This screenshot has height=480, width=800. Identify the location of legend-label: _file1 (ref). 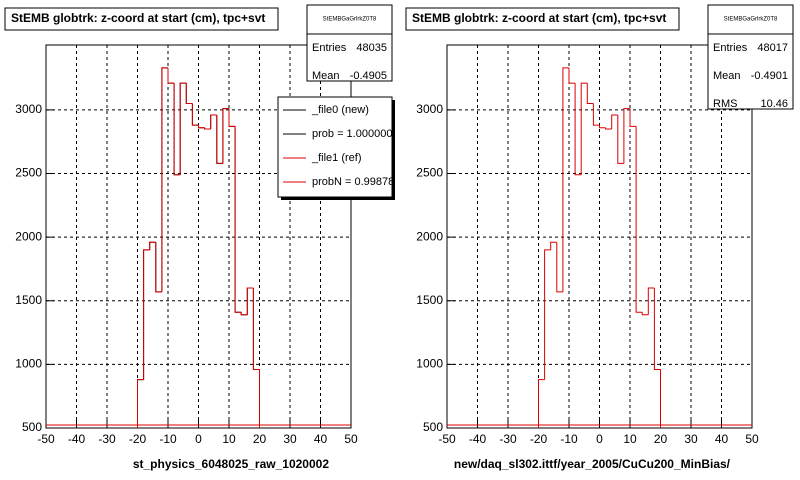
(336, 158).